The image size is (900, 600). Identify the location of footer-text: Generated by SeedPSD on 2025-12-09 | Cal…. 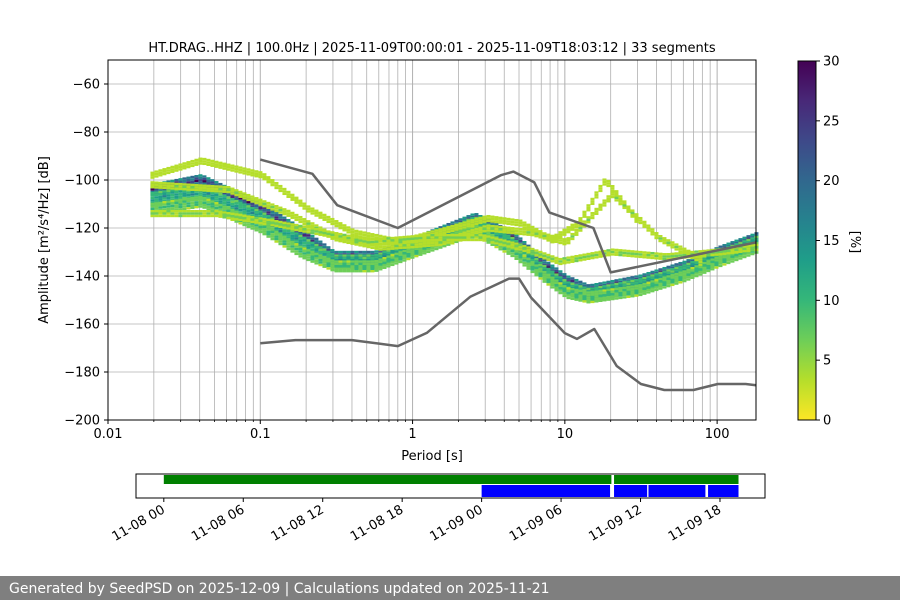
(279, 589).